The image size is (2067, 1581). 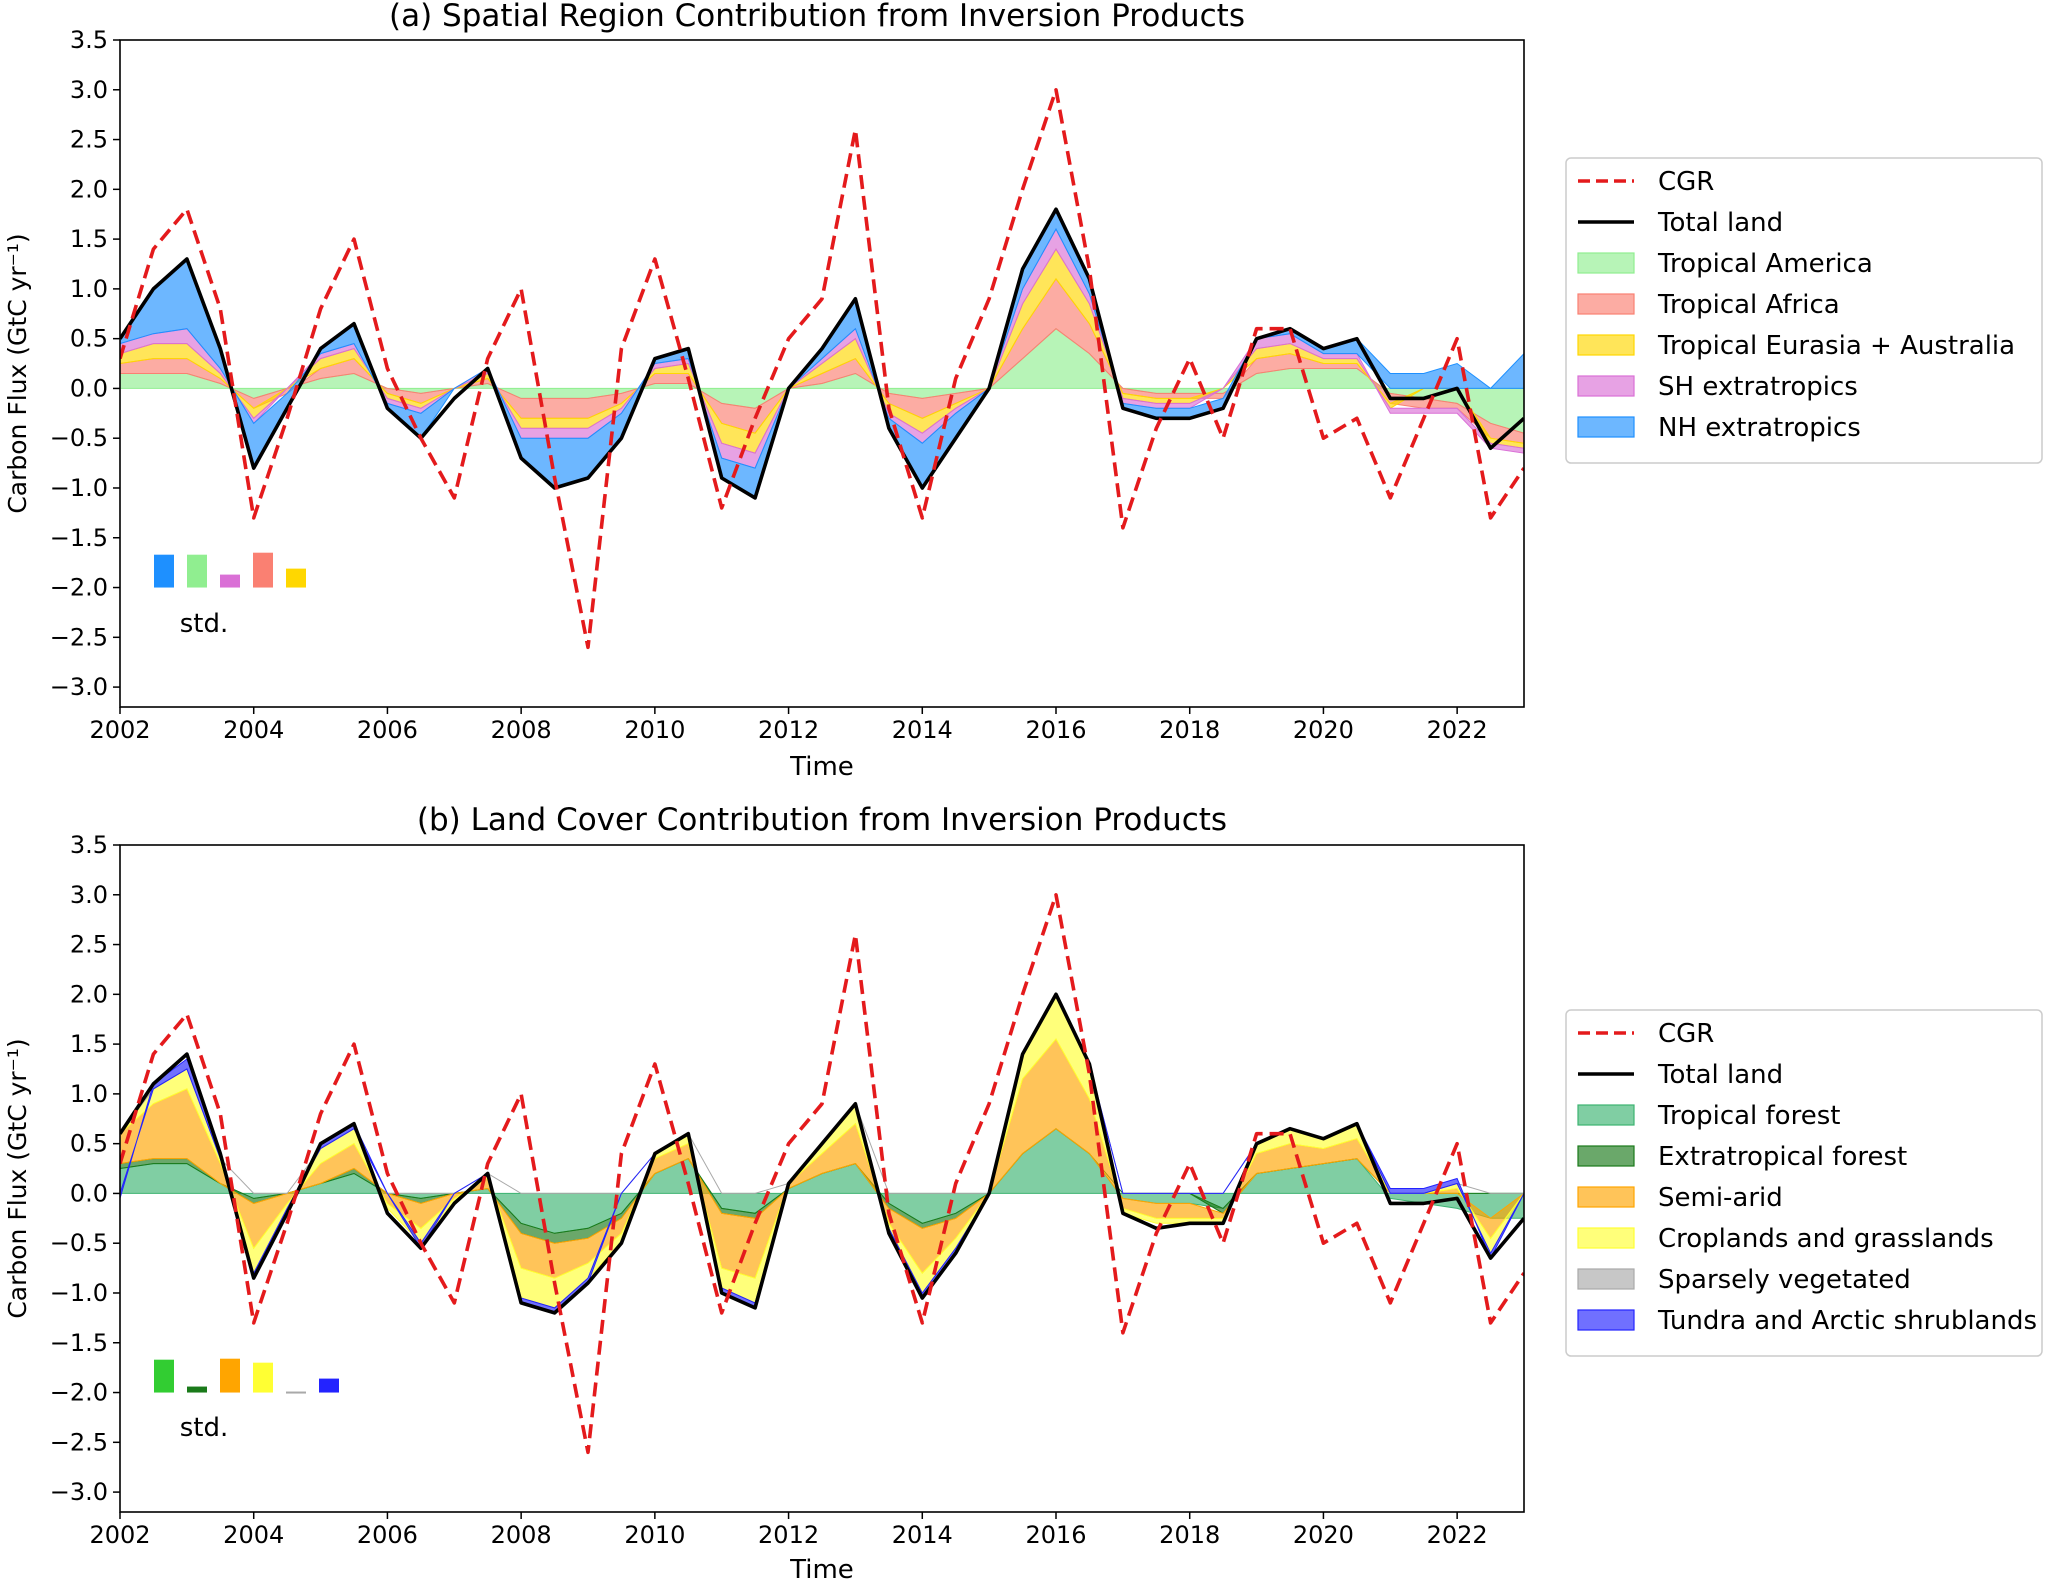 I want to click on panel-a-y-tick-label-2-5: −2.5, so click(x=79, y=637).